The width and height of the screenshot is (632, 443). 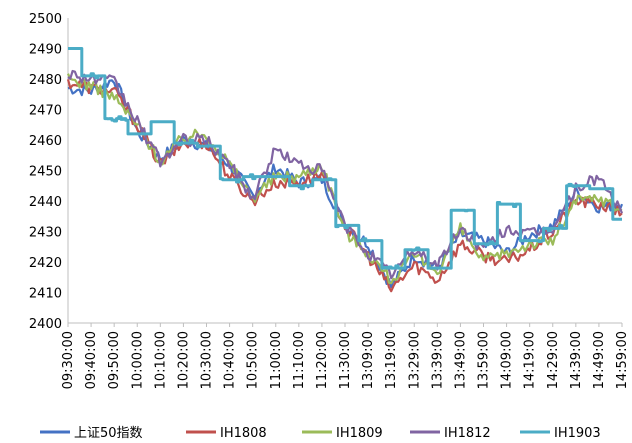 What do you see at coordinates (299, 360) in the screenshot?
I see `x-tick-label: 11:10:00` at bounding box center [299, 360].